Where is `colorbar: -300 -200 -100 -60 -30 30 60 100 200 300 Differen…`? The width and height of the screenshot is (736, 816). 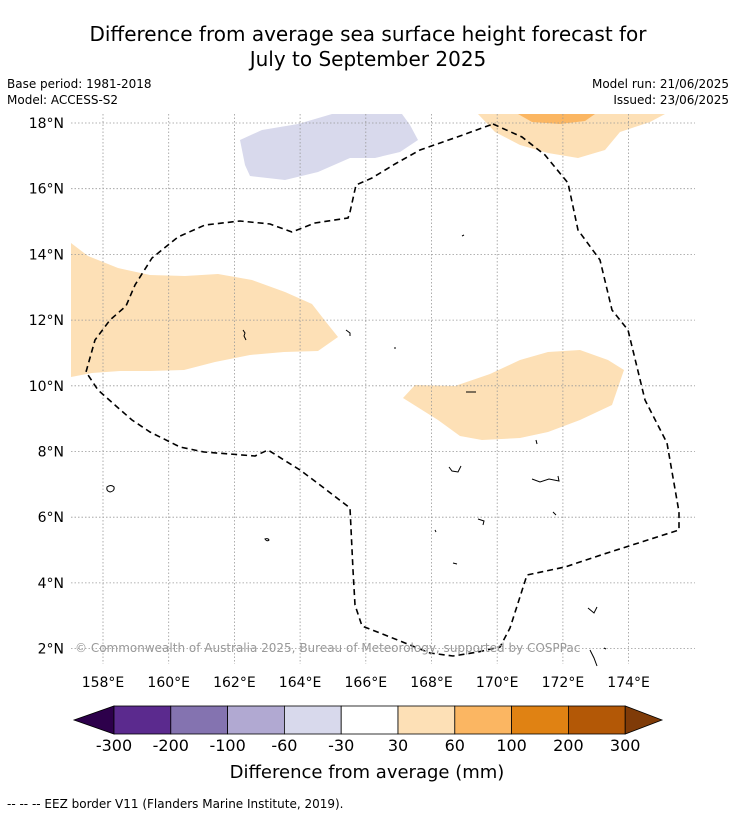
colorbar: -300 -200 -100 -60 -30 30 60 100 200 300 Differen… is located at coordinates (368, 744).